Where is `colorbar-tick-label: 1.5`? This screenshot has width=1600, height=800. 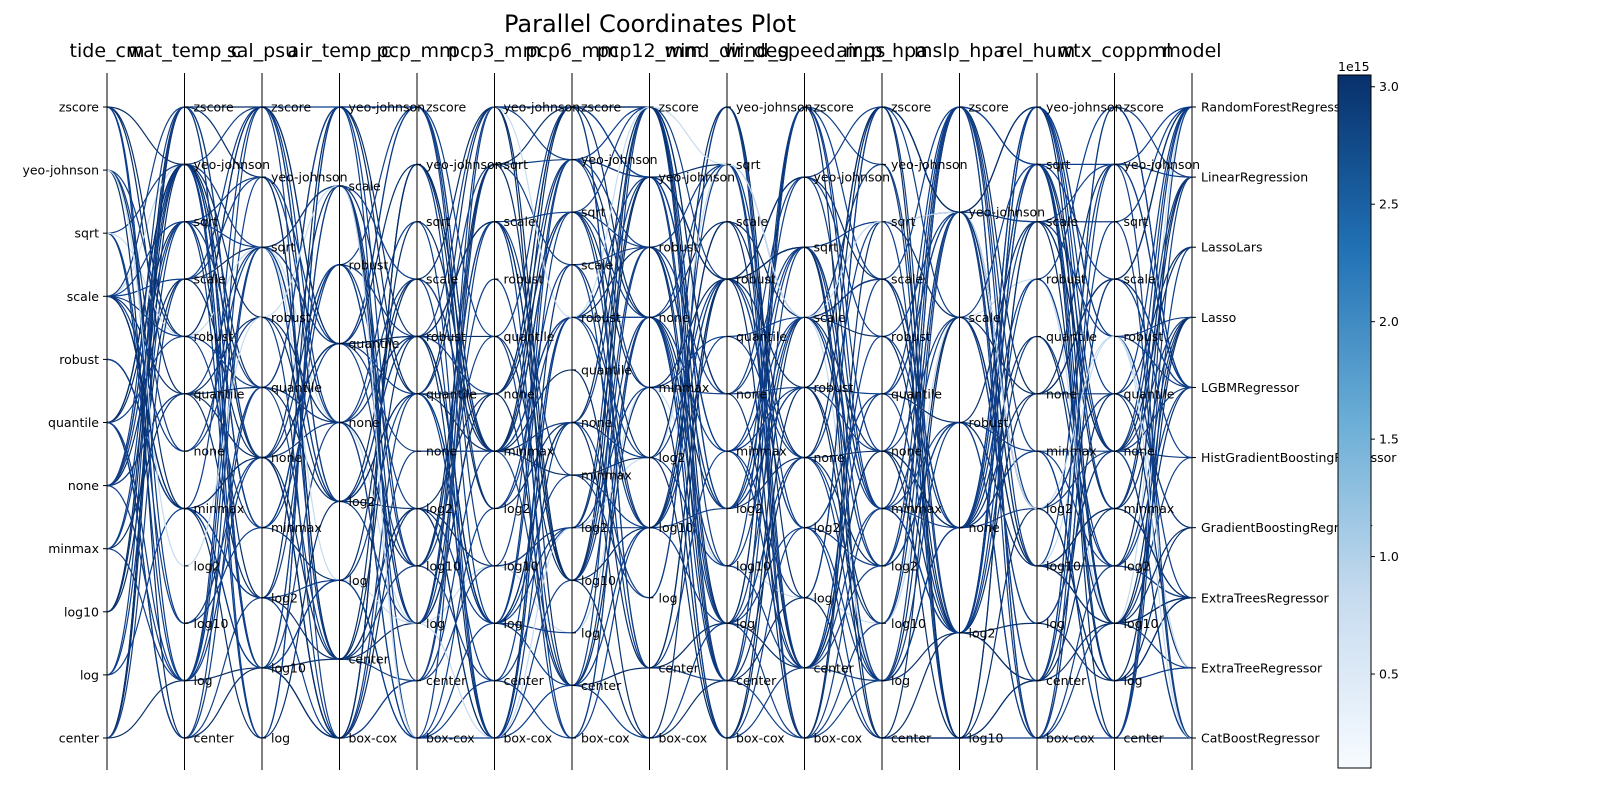 colorbar-tick-label: 1.5 is located at coordinates (1389, 439).